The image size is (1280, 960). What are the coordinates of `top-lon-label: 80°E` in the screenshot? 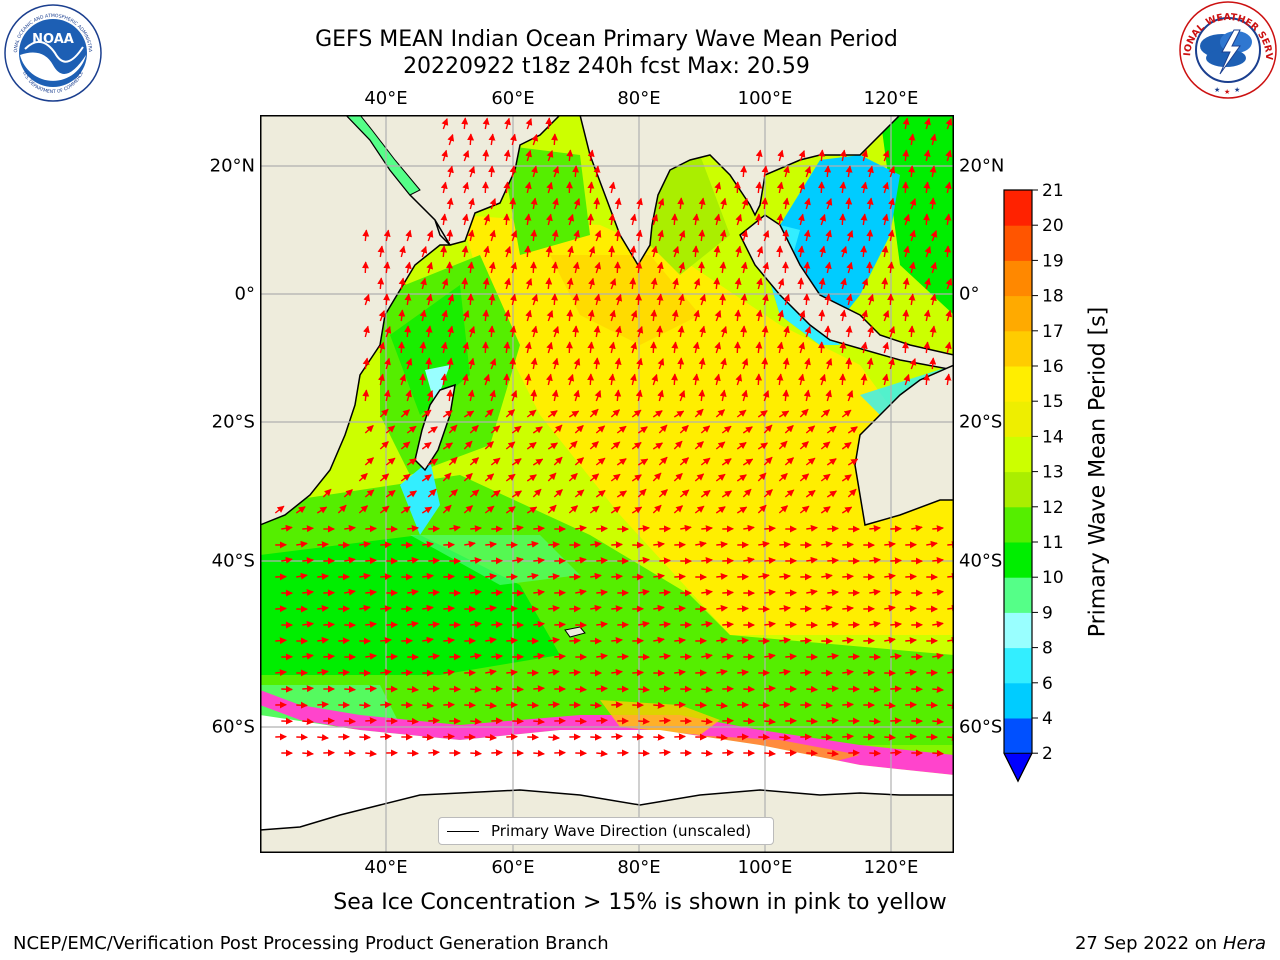 It's located at (639, 98).